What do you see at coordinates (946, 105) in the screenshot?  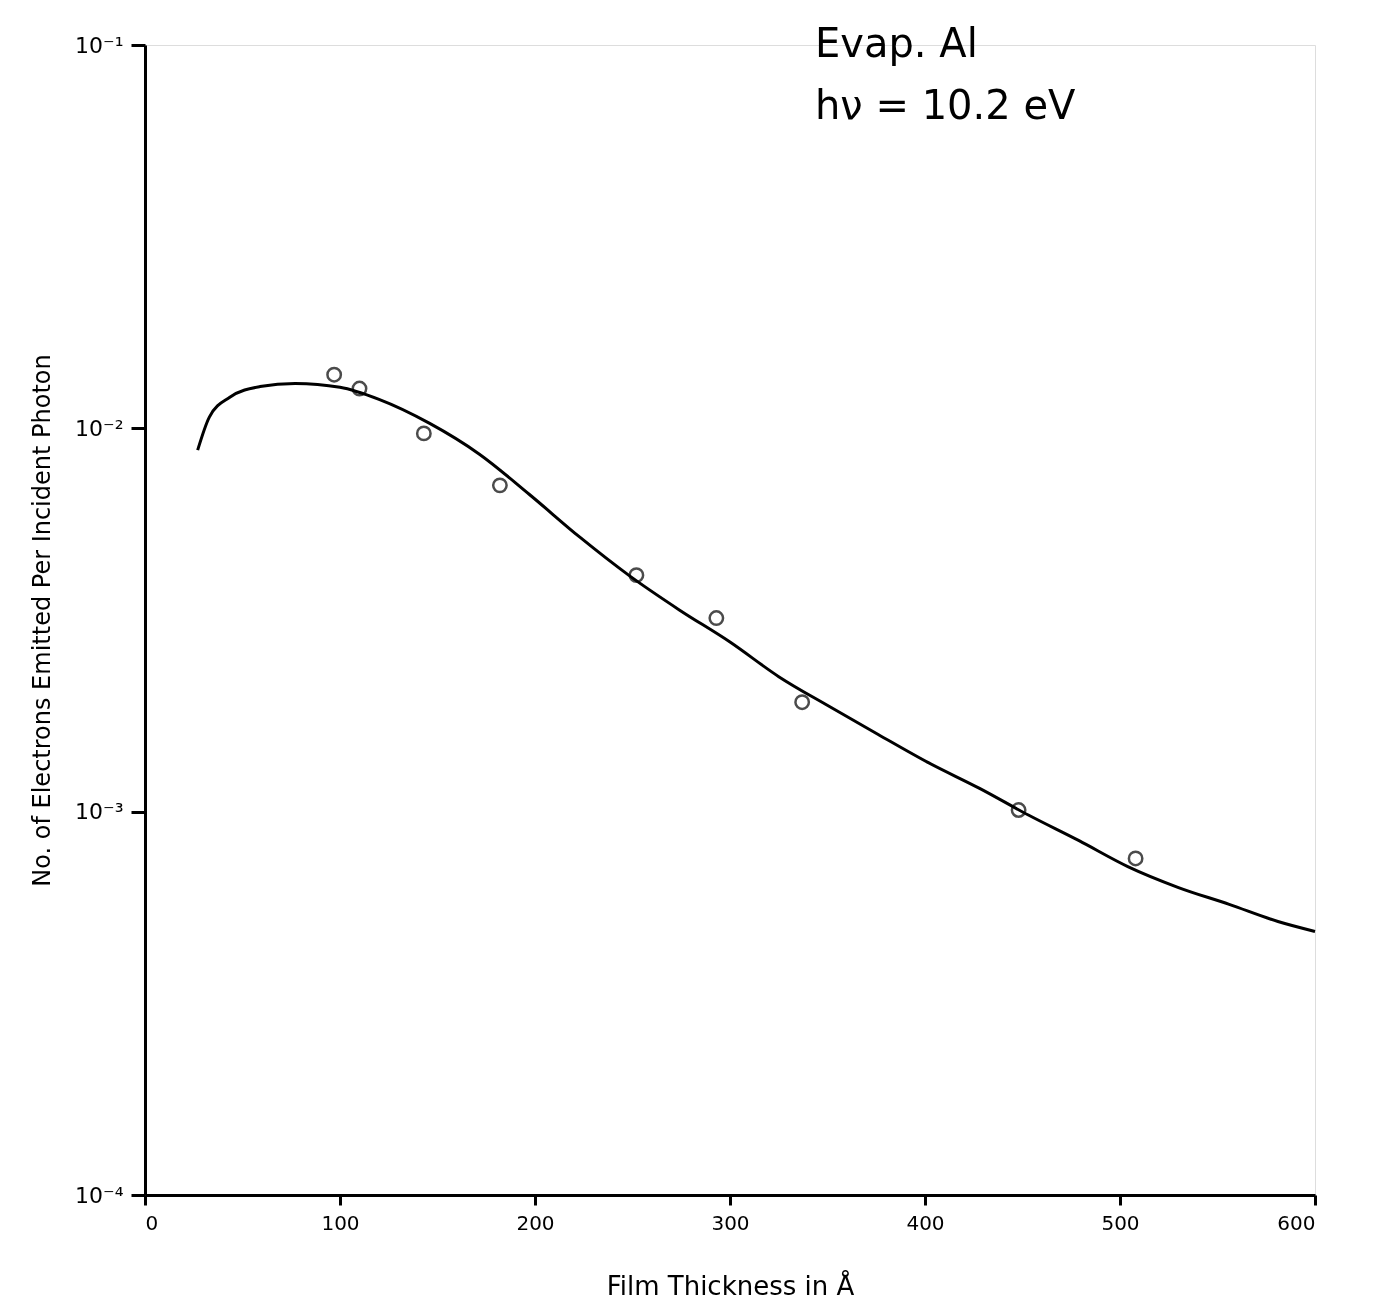 I see `annotation: hν = 10.2 eV` at bounding box center [946, 105].